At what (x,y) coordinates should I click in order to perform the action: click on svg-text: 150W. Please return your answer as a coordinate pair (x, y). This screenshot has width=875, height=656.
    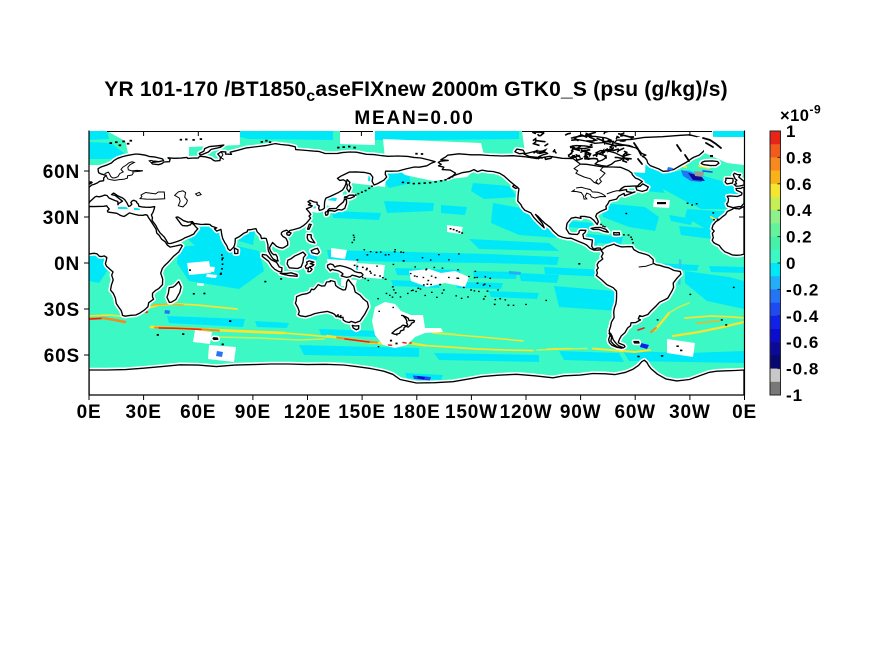
    Looking at the image, I should click on (471, 412).